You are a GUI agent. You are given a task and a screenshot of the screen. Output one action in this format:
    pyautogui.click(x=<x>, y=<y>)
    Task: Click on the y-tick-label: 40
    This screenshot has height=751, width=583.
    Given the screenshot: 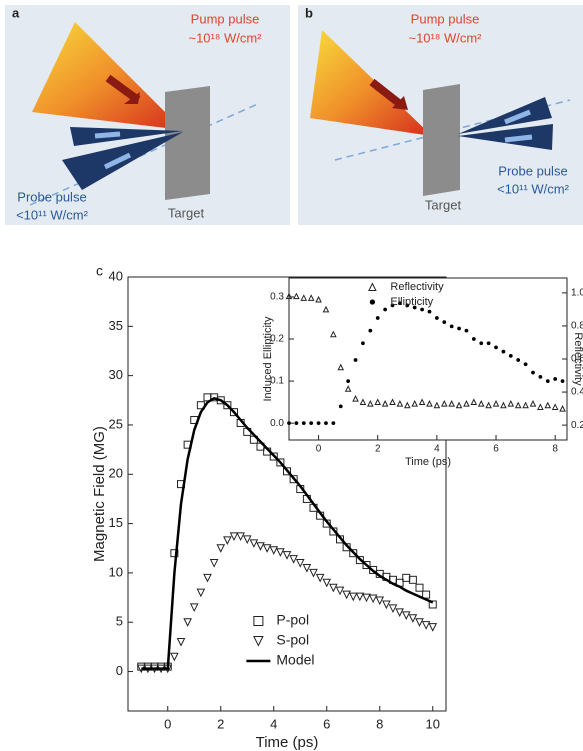 What is the action you would take?
    pyautogui.click(x=116, y=275)
    